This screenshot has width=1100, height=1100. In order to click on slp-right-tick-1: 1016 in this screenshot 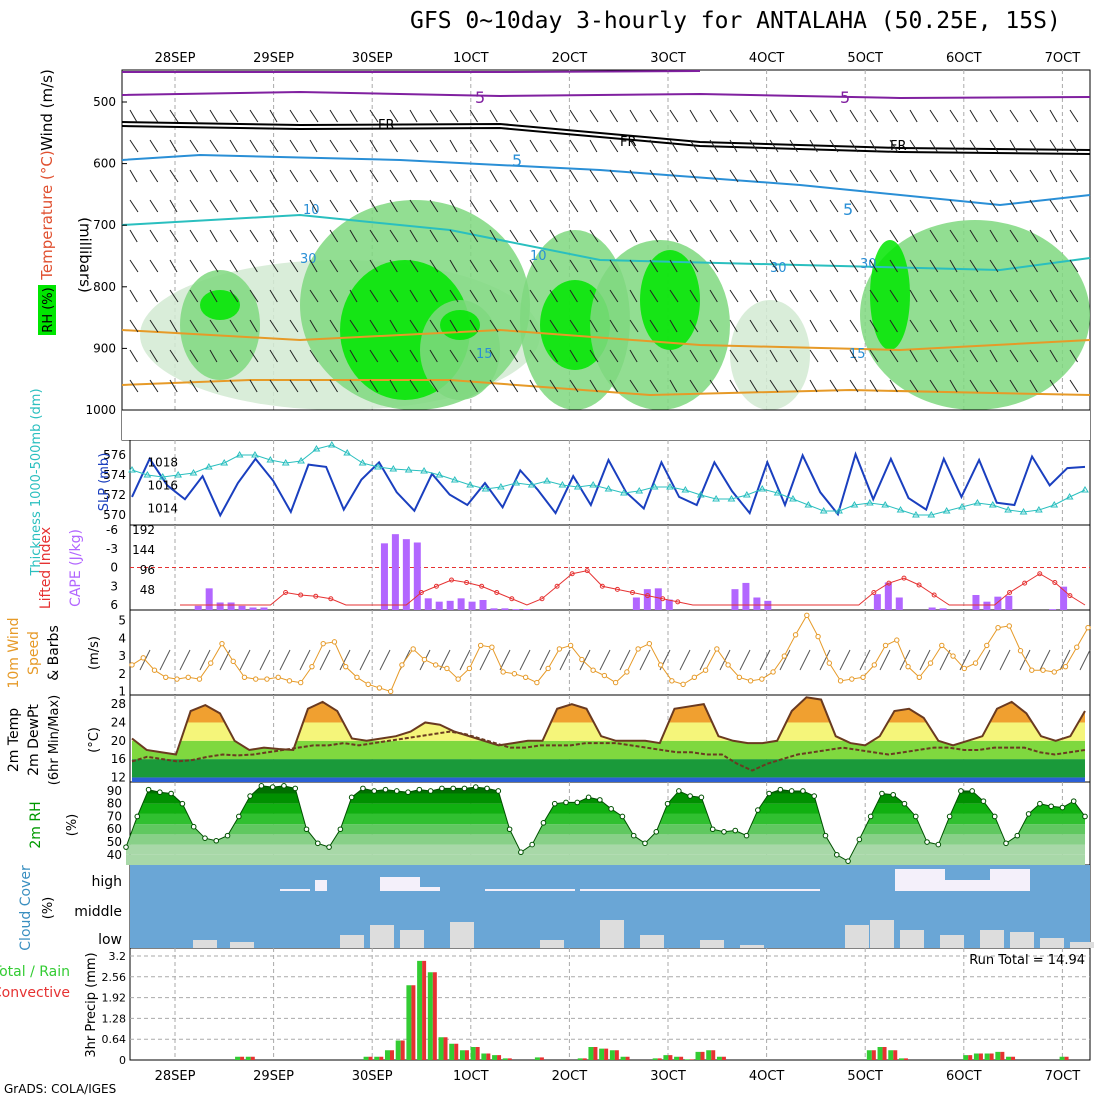, I will do `click(162, 485)`.